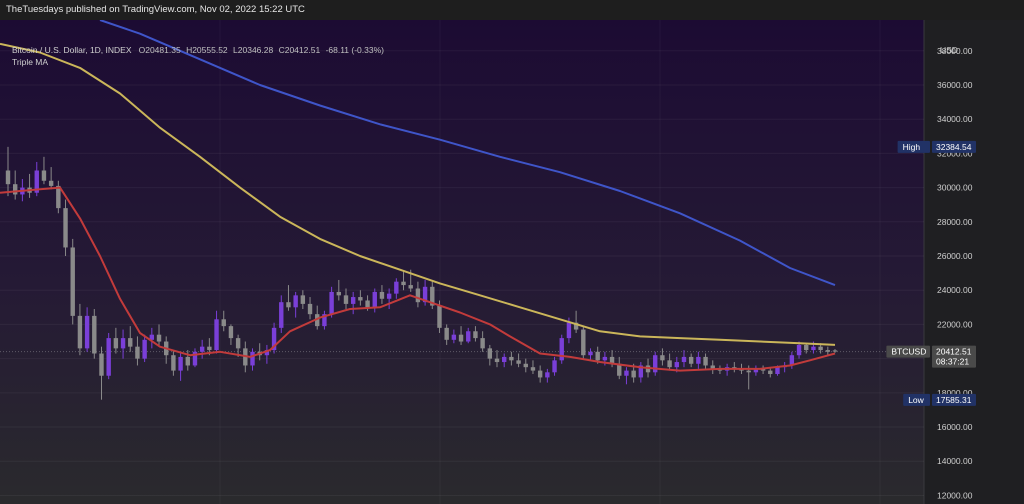 The width and height of the screenshot is (1024, 504). I want to click on y-tick-label: 30000.00, so click(955, 188).